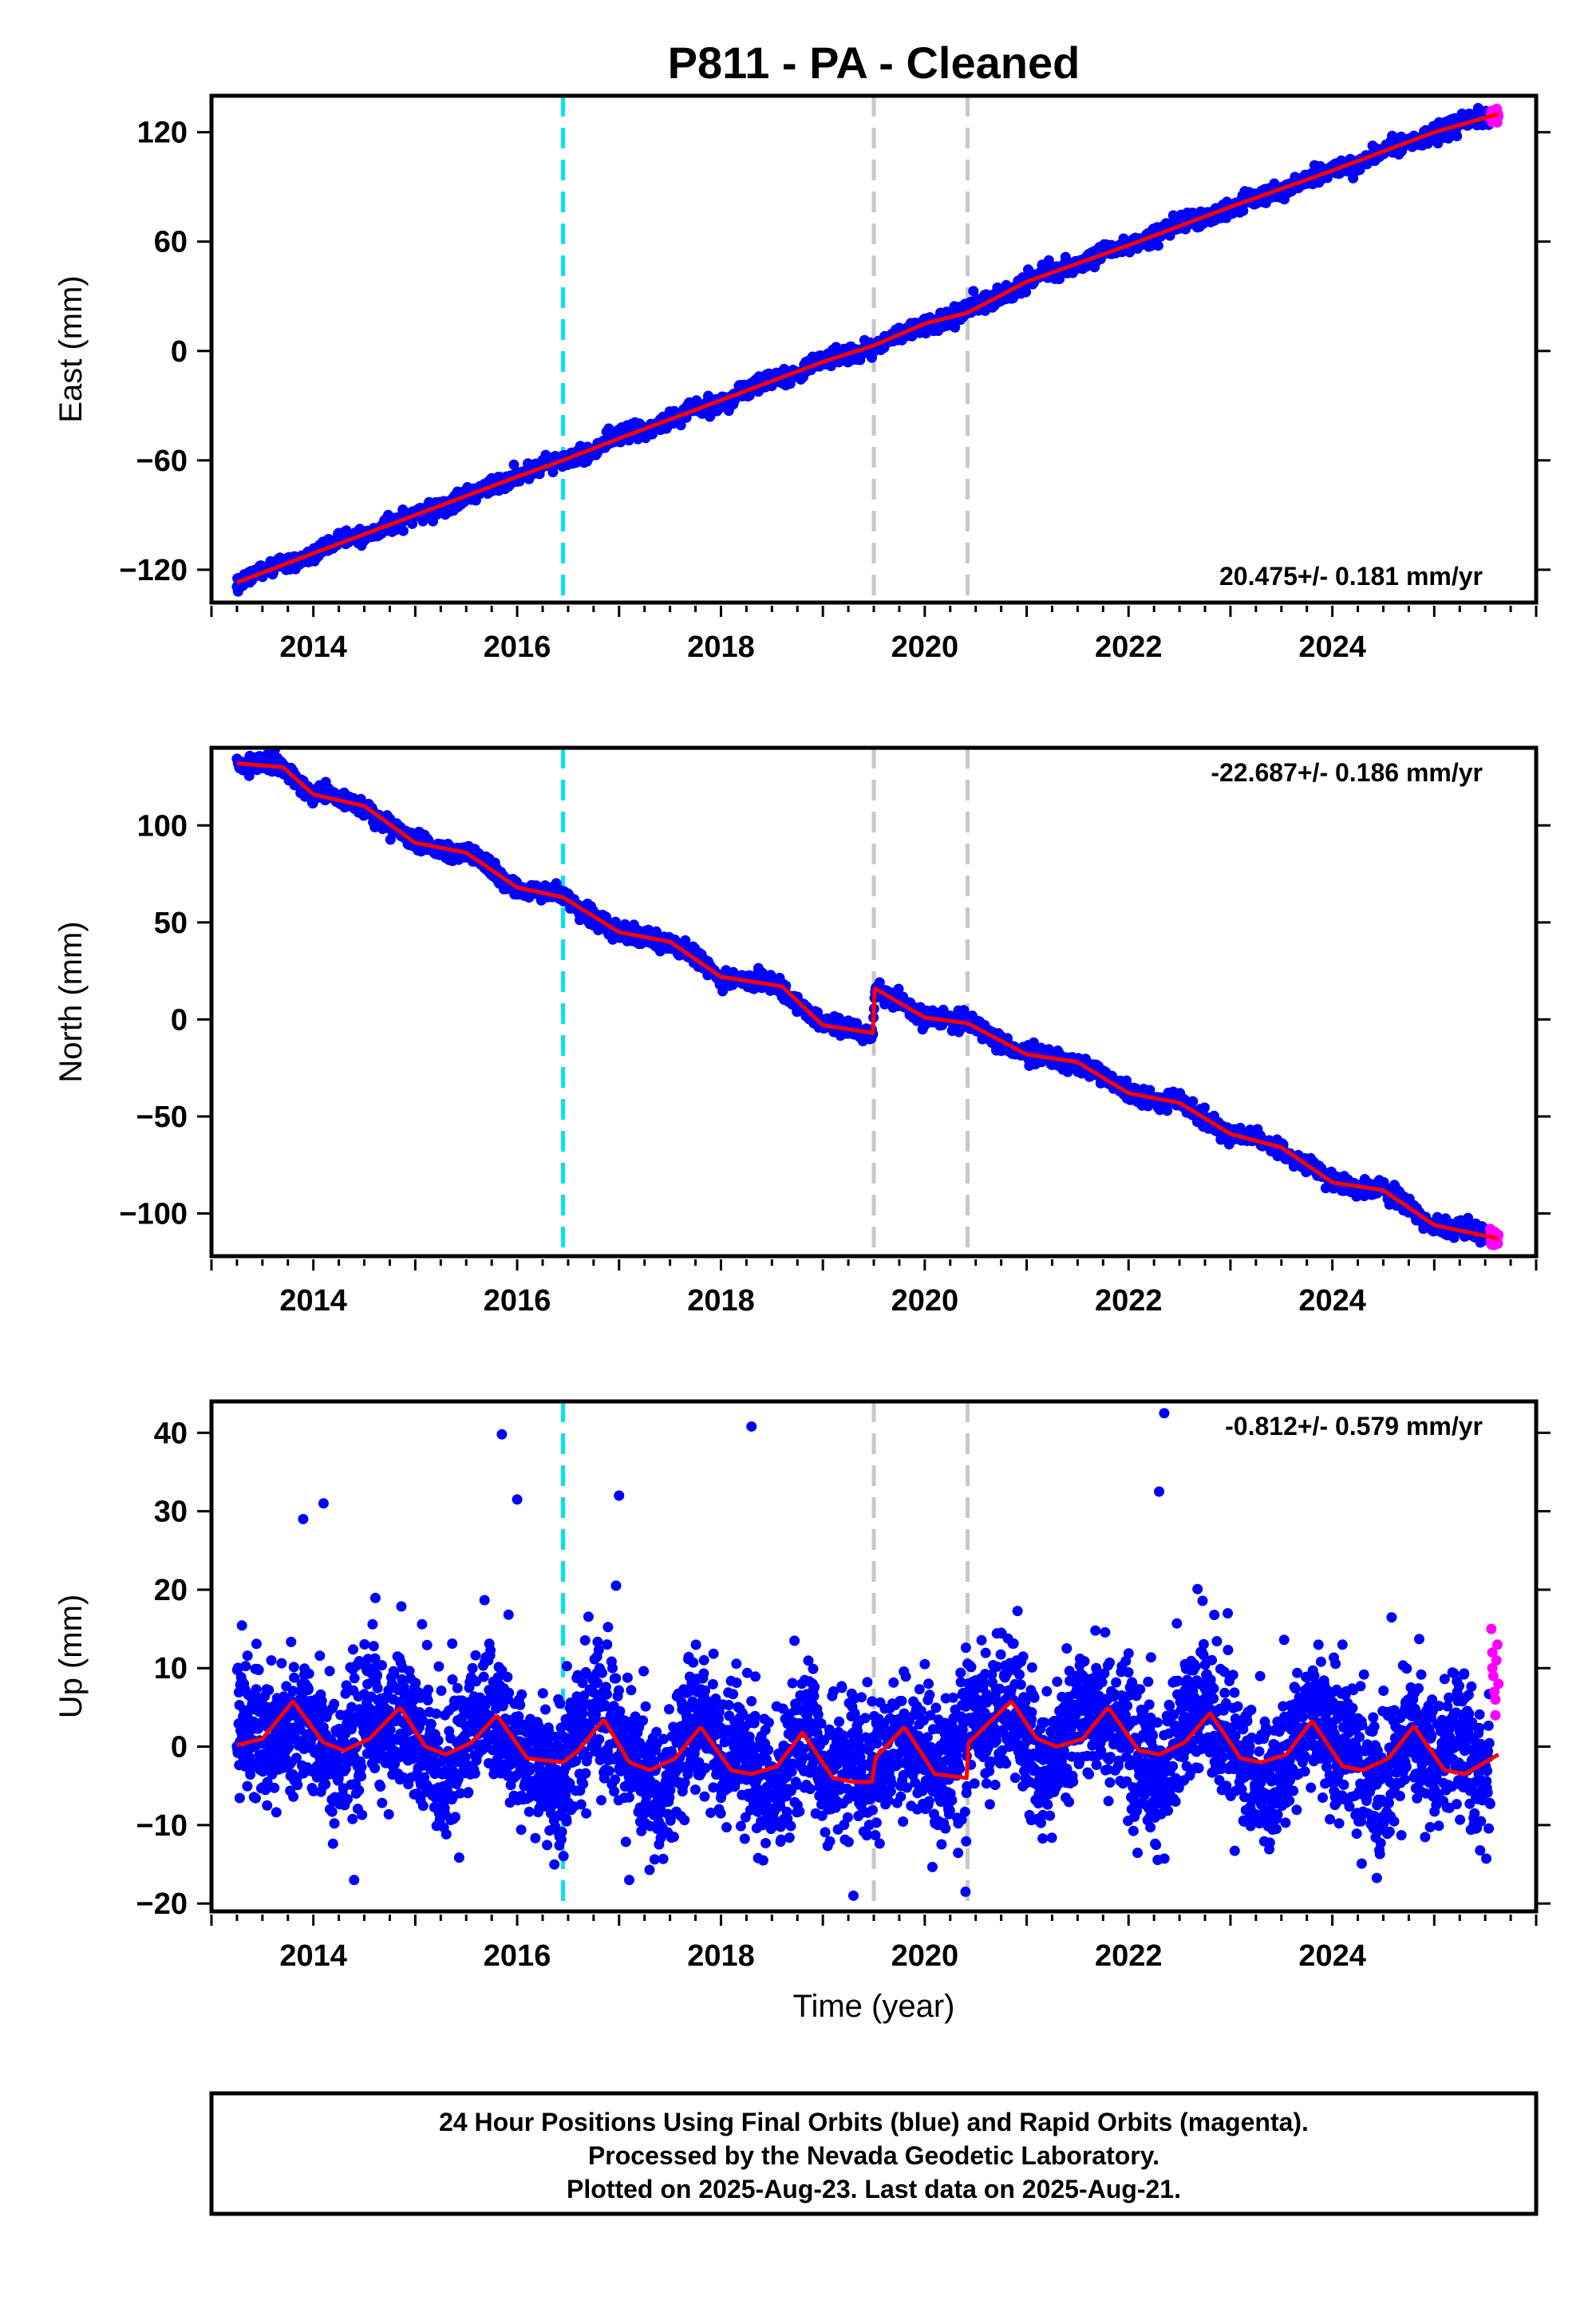 Image resolution: width=1596 pixels, height=2316 pixels. I want to click on rate-annotation: -22.687+/- 0.186 mm/yr, so click(1347, 772).